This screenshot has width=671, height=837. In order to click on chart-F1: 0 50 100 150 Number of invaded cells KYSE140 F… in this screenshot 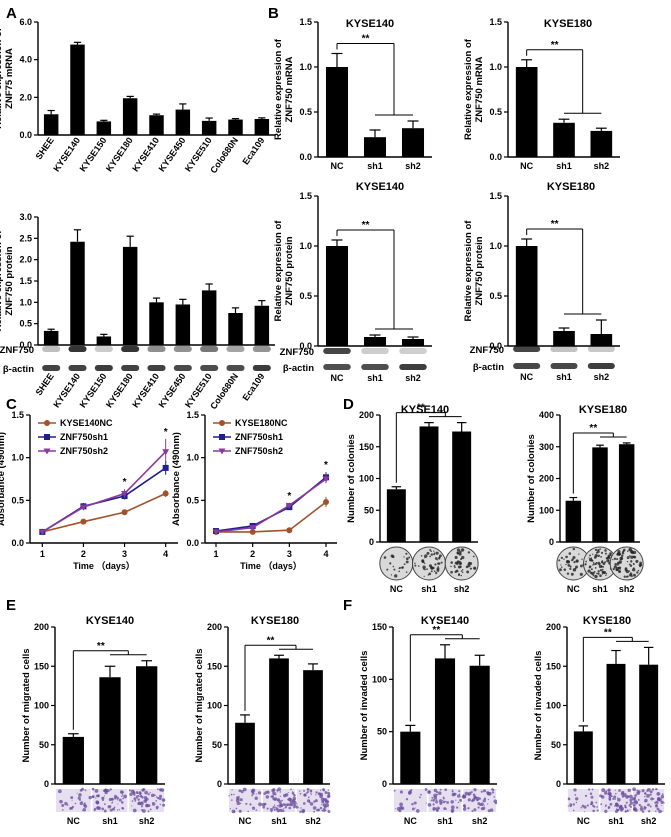, I will do `click(420, 711)`.